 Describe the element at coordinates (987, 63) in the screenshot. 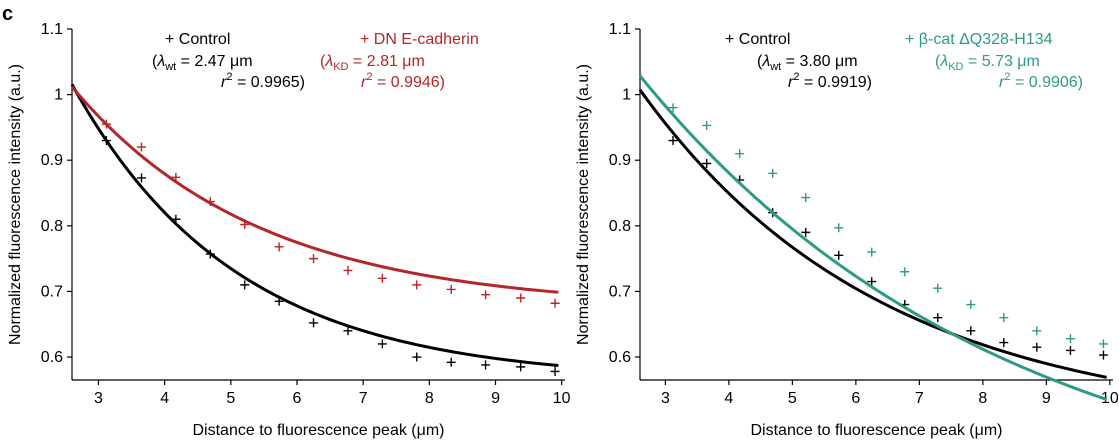

I see `legend-lambda: (λKD = 5.73 μm` at that location.